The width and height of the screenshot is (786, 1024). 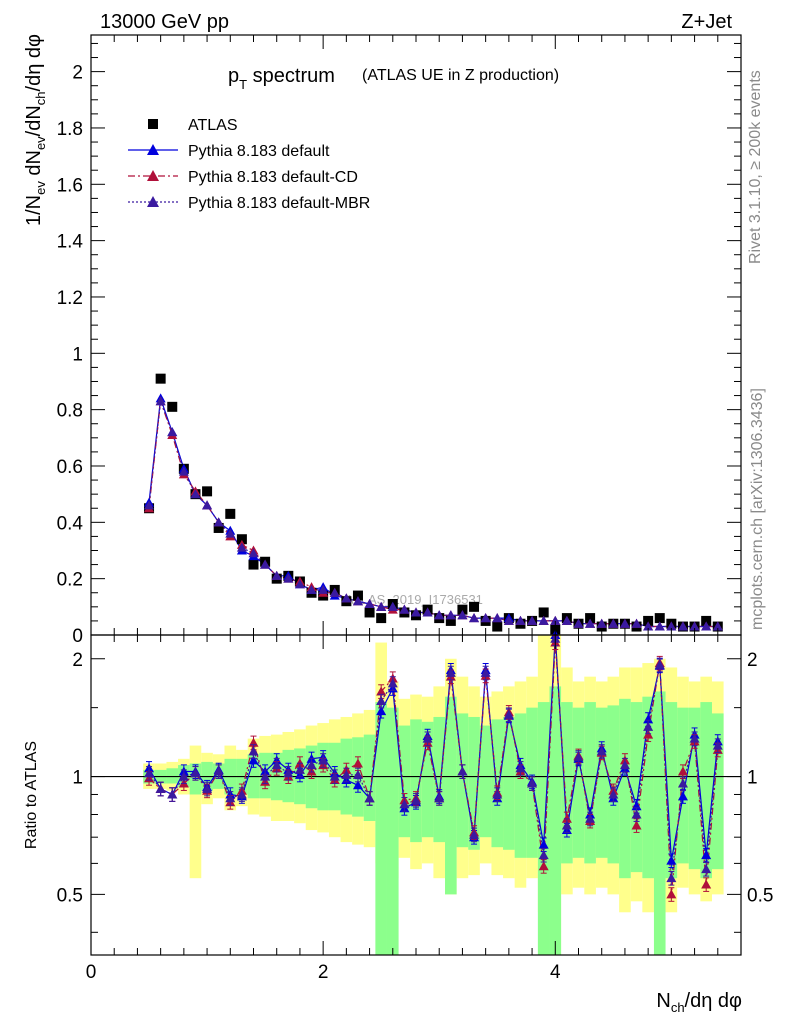 I want to click on legend-label-pythia-8-183-default-cd: Pythia 8.183 default-CD, so click(x=273, y=177).